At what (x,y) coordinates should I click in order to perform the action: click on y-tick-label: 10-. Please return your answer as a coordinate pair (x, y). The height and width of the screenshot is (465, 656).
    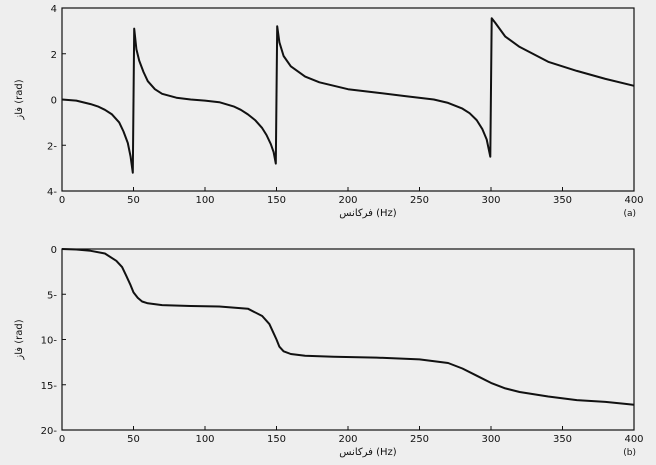
    Looking at the image, I should click on (49, 341).